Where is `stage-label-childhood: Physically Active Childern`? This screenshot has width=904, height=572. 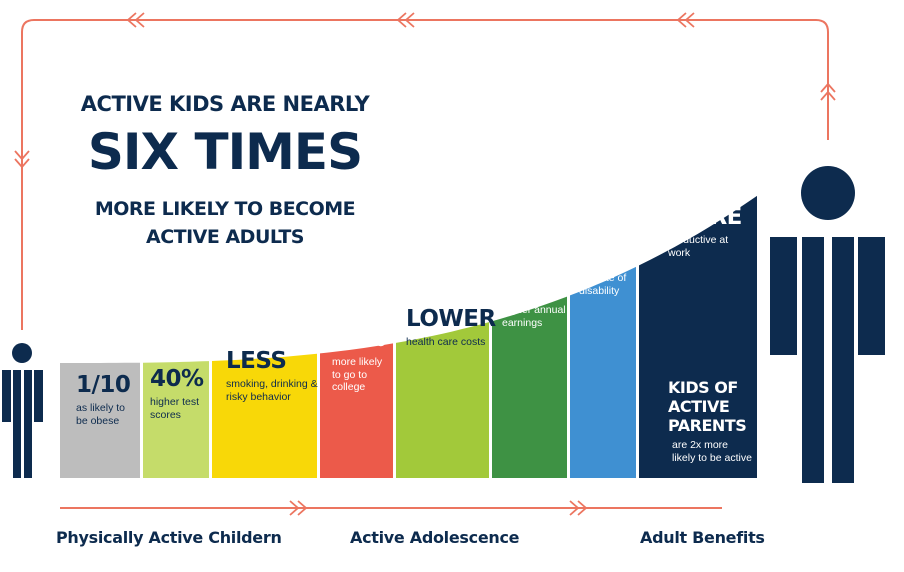
stage-label-childhood: Physically Active Childern is located at coordinates (169, 537).